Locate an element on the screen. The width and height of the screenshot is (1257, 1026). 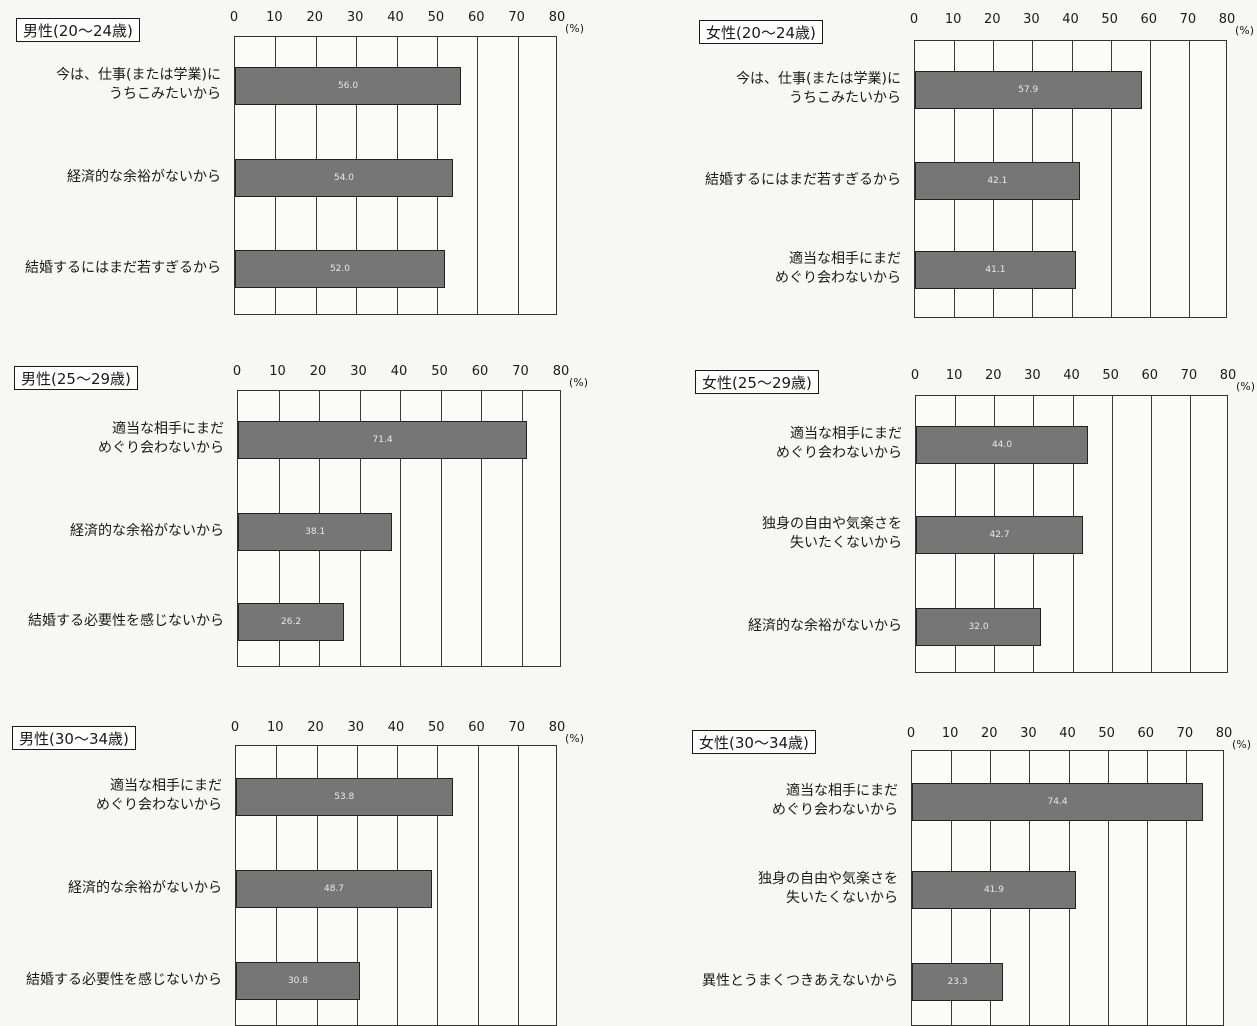
plot-area: 74.4 41.9 23.3 is located at coordinates (1067, 888).